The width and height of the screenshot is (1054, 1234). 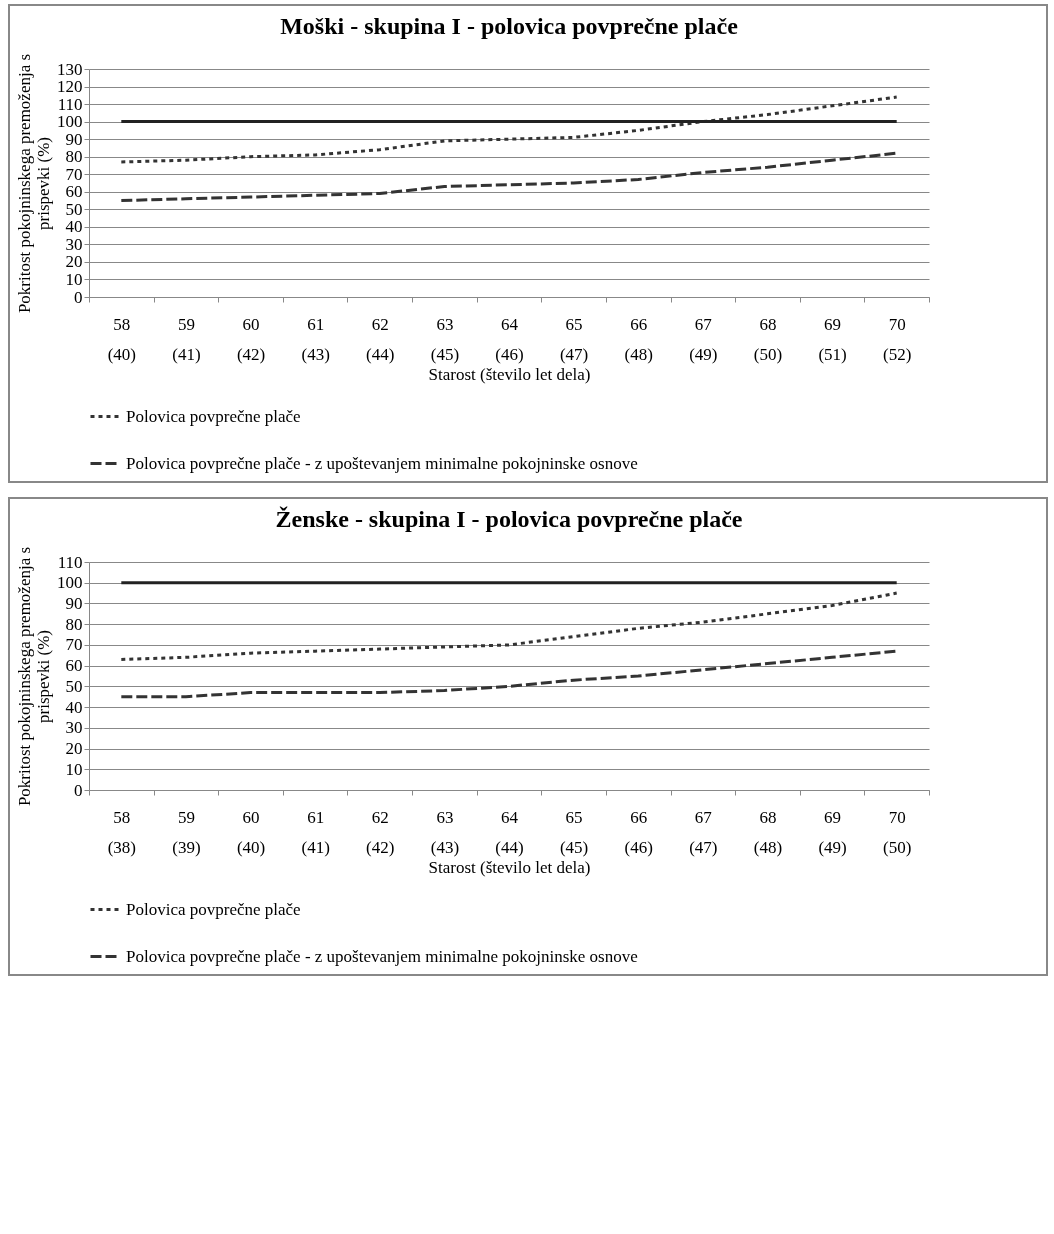 What do you see at coordinates (574, 339) in the screenshot?
I see `x-tick-label: 65 (47)` at bounding box center [574, 339].